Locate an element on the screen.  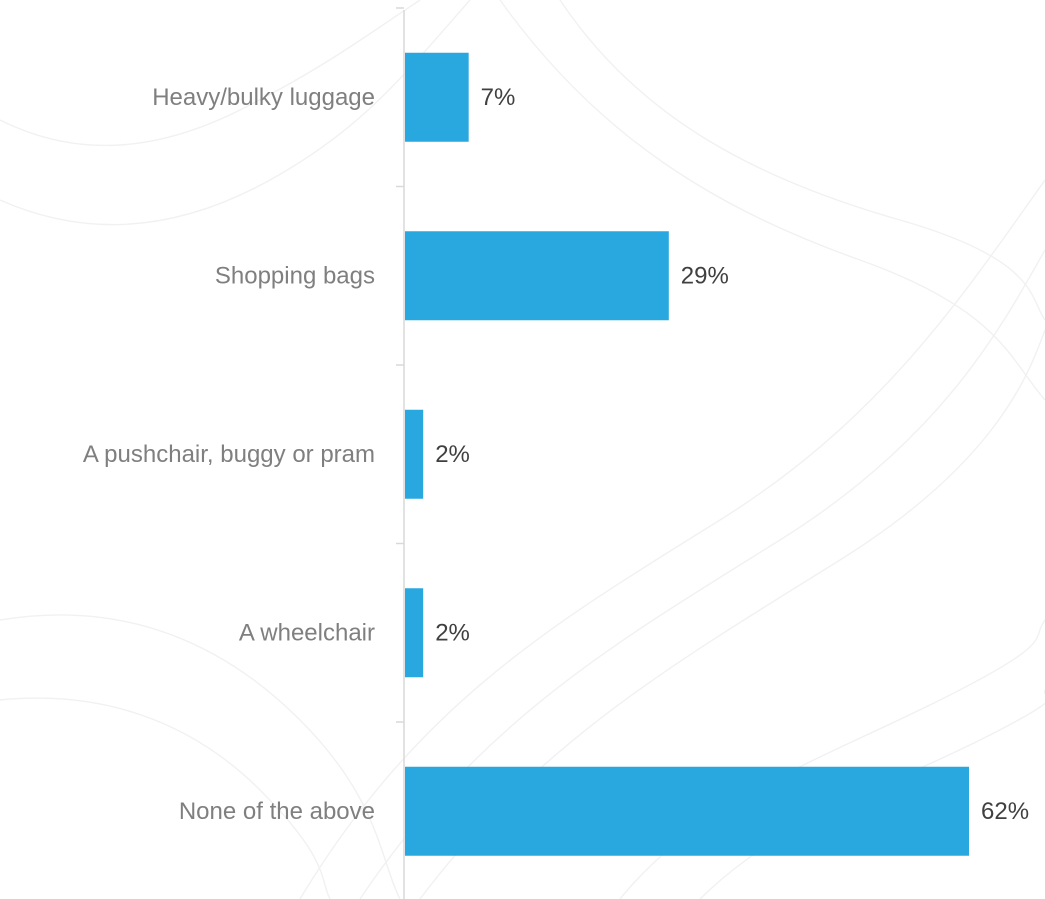
data-label: 29% is located at coordinates (705, 275).